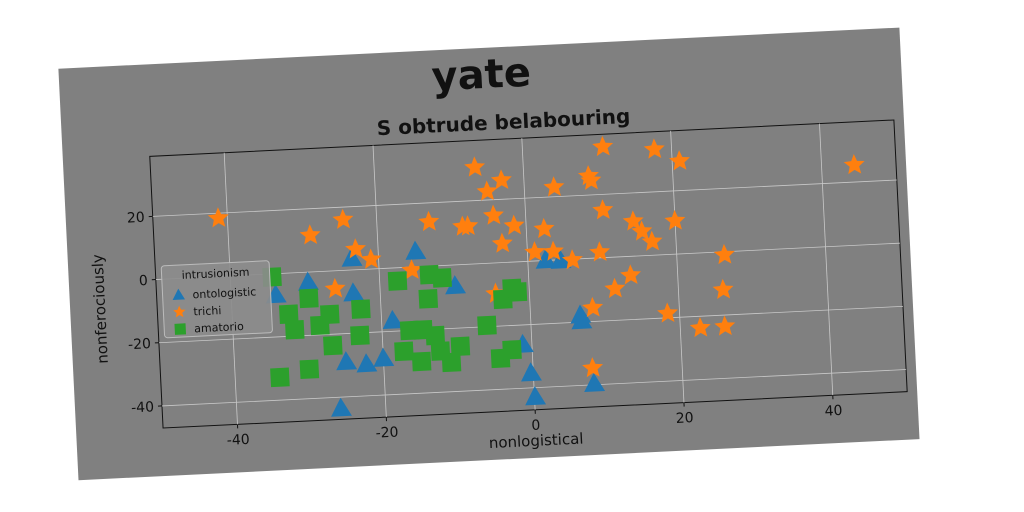 Image resolution: width=1024 pixels, height=512 pixels. What do you see at coordinates (144, 281) in the screenshot?
I see `y-tick-label: 0` at bounding box center [144, 281].